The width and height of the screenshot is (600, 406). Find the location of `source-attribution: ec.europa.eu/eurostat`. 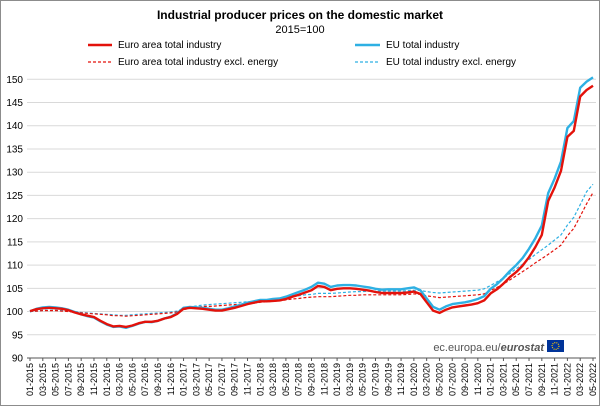

source-attribution: ec.europa.eu/eurostat is located at coordinates (498, 347).